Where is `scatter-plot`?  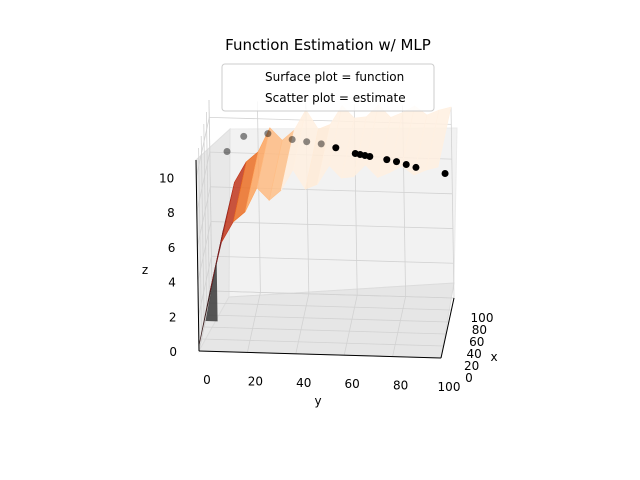
scatter-plot is located at coordinates (336, 153).